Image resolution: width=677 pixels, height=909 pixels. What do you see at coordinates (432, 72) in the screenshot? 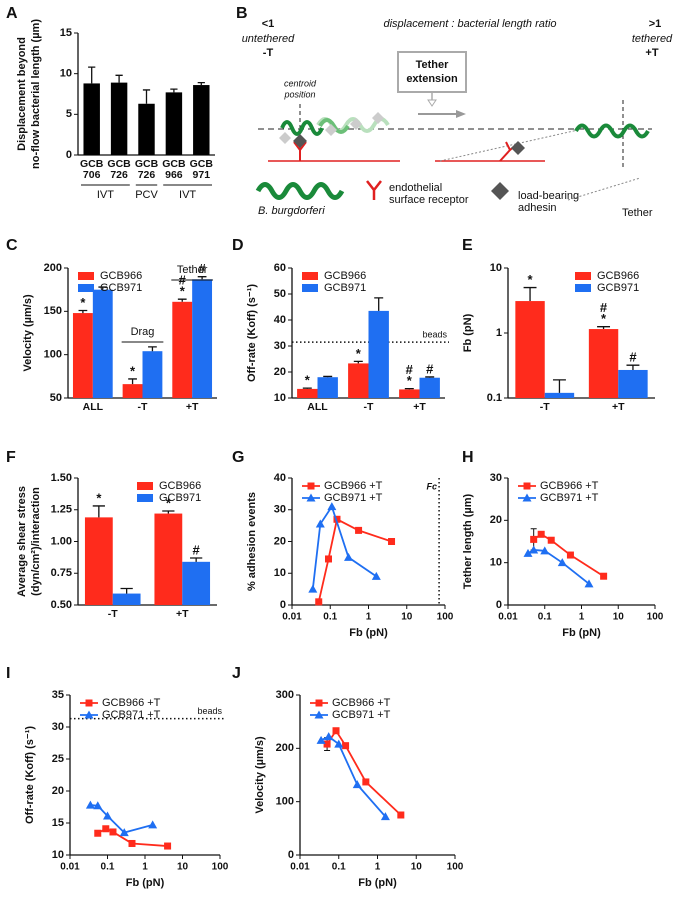
I see `tether-extension-box` at bounding box center [432, 72].